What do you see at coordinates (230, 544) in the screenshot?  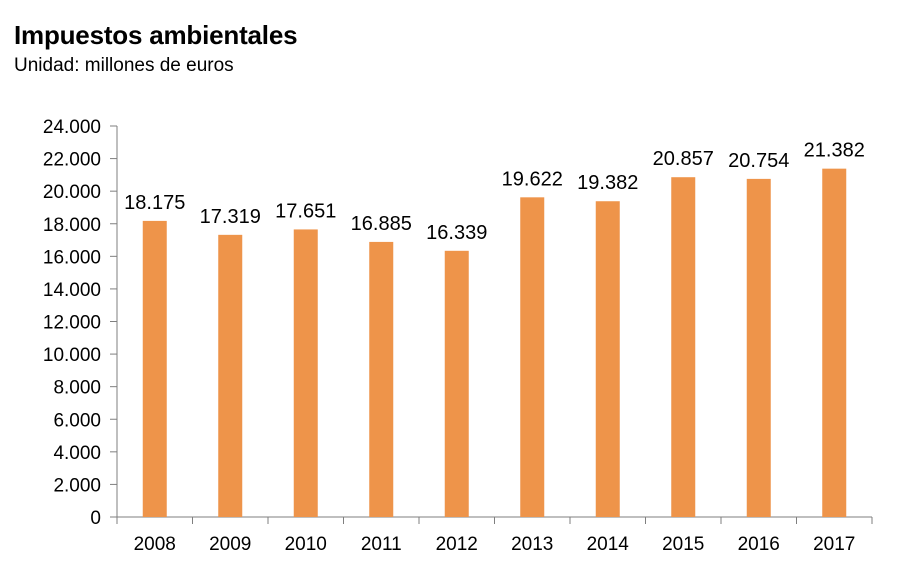 I see `x-tick-label: 2009` at bounding box center [230, 544].